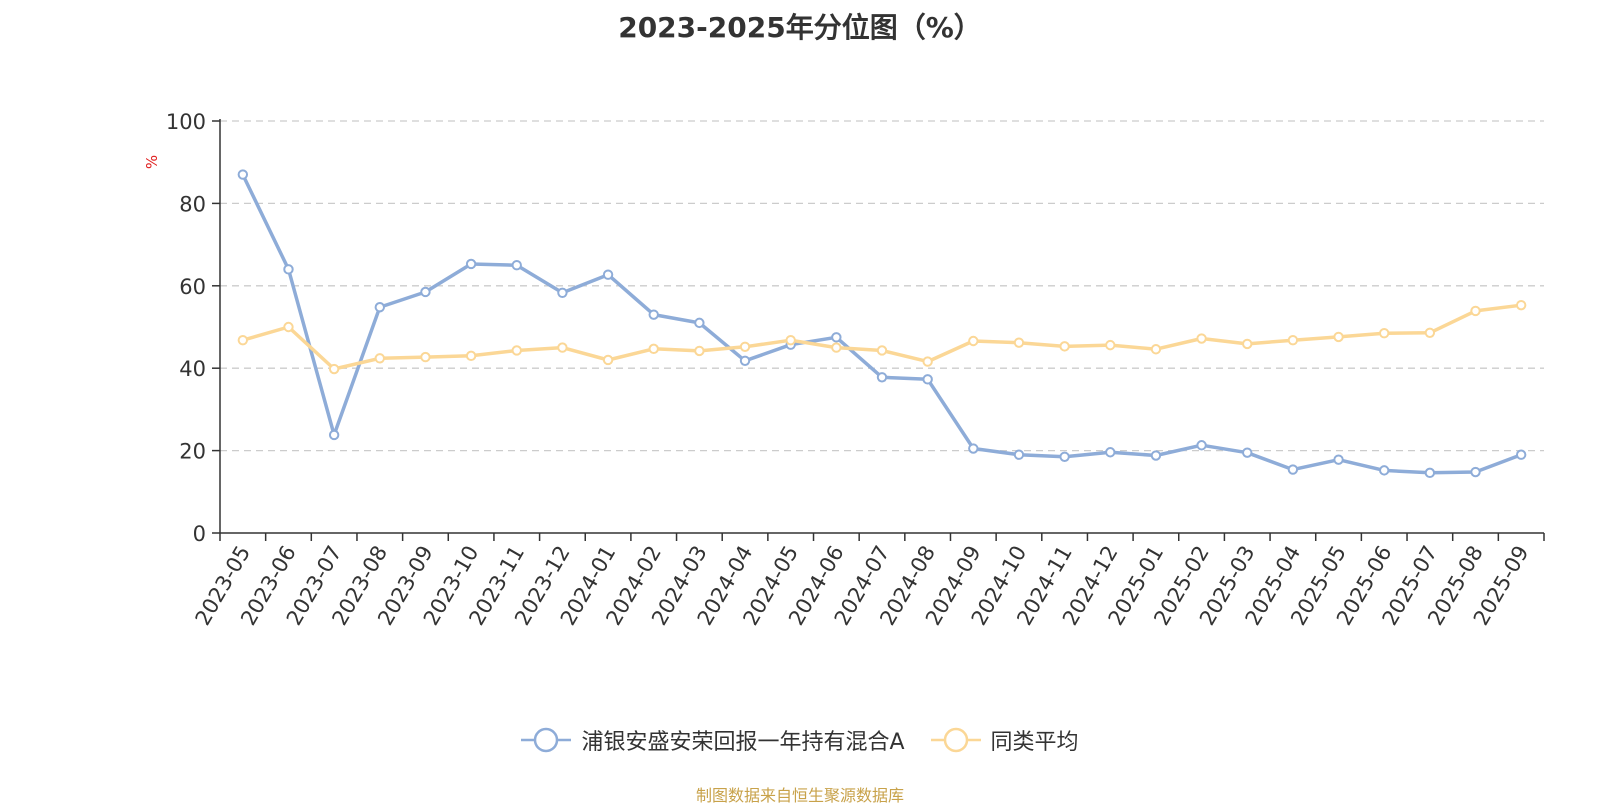 This screenshot has width=1600, height=806. I want to click on y-tick-label: 40, so click(192, 369).